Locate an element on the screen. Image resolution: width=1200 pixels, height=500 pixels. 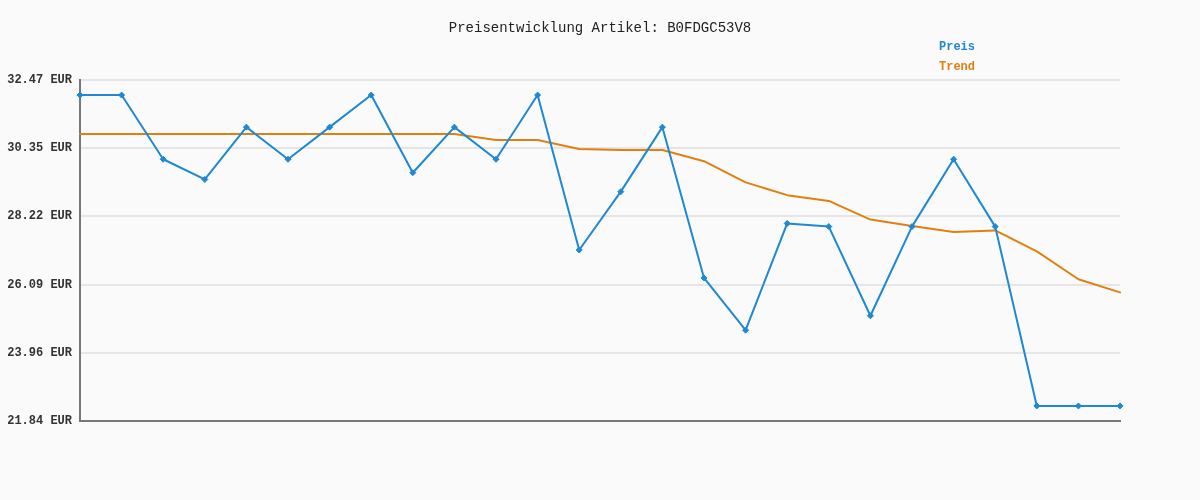
text: Preis is located at coordinates (956, 47).